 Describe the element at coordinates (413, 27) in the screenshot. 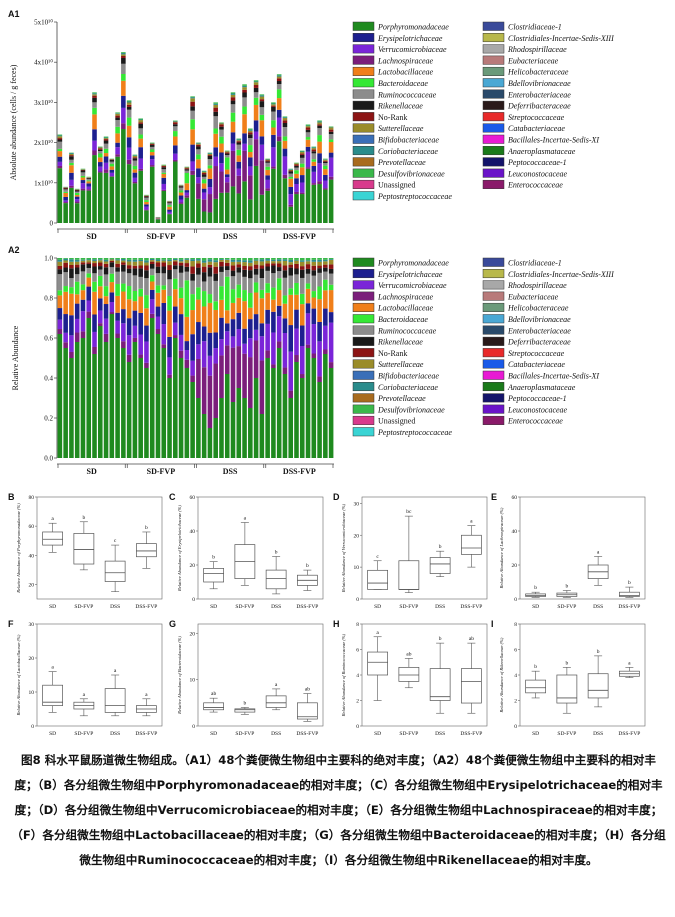

I see `legend-label-porphyromonadaceae: Porphyromonadaceae` at that location.